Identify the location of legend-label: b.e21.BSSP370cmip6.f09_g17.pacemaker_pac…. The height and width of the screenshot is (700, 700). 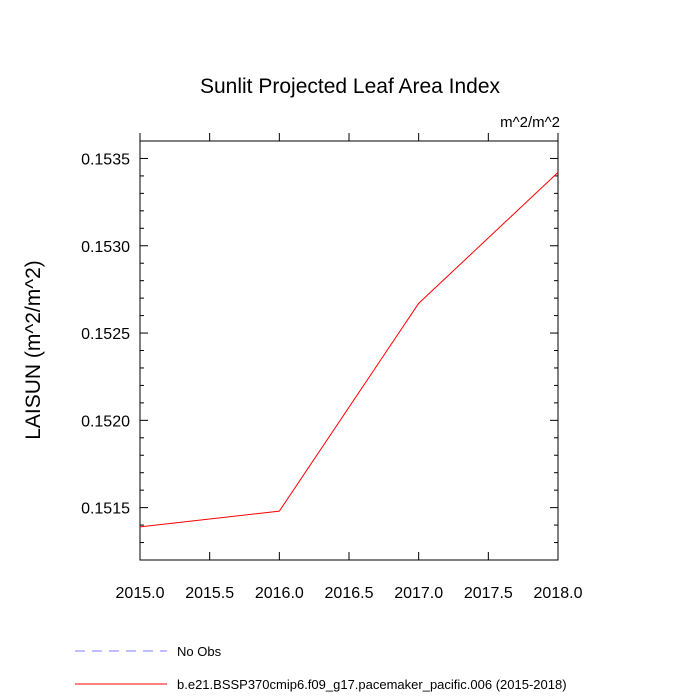
(372, 684).